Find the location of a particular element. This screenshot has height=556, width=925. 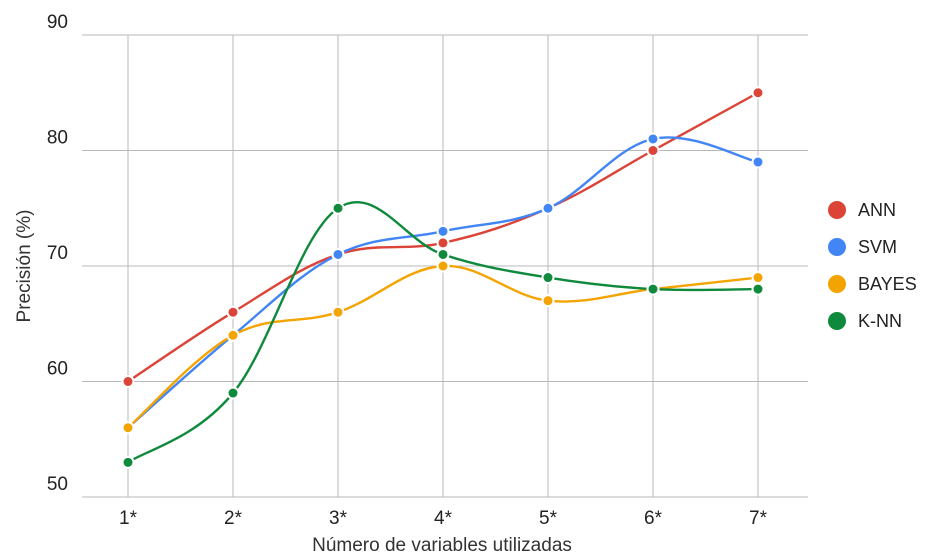

x-tick-label: 4* is located at coordinates (443, 518).